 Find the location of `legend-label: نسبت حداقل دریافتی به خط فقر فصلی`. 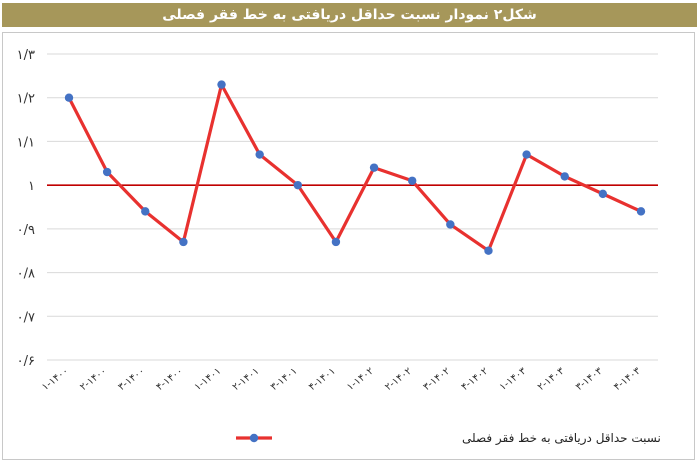

legend-label: نسبت حداقل دریافتی به خط فقر فصلی is located at coordinates (561, 438).